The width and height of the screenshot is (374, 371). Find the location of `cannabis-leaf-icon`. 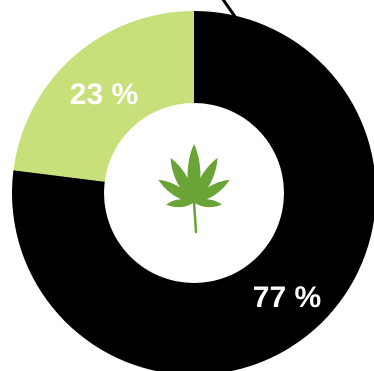

cannabis-leaf-icon is located at coordinates (194, 189).